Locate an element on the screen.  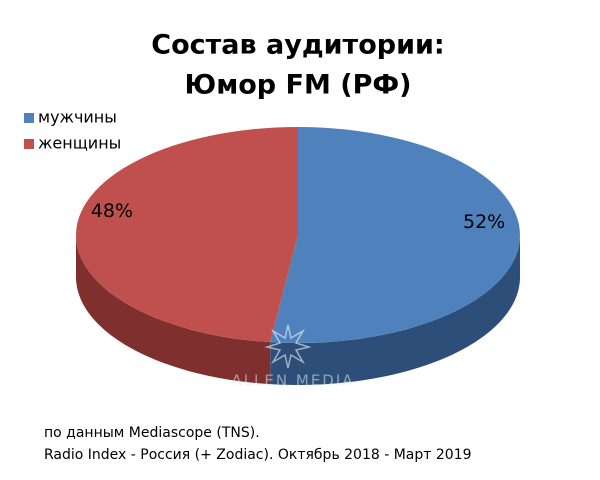
watermark-logo is located at coordinates (288, 346).